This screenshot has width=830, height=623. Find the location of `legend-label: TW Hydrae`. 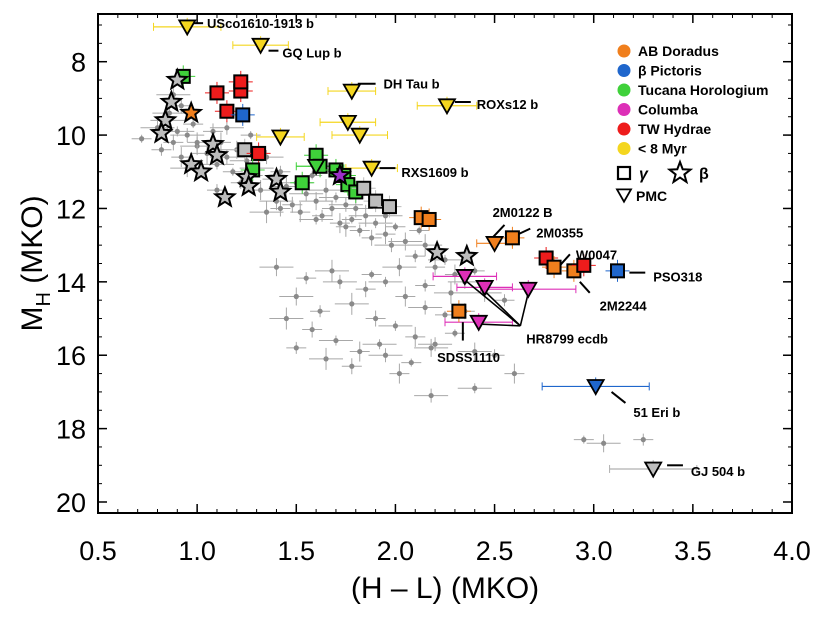

legend-label: TW Hydrae is located at coordinates (674, 129).